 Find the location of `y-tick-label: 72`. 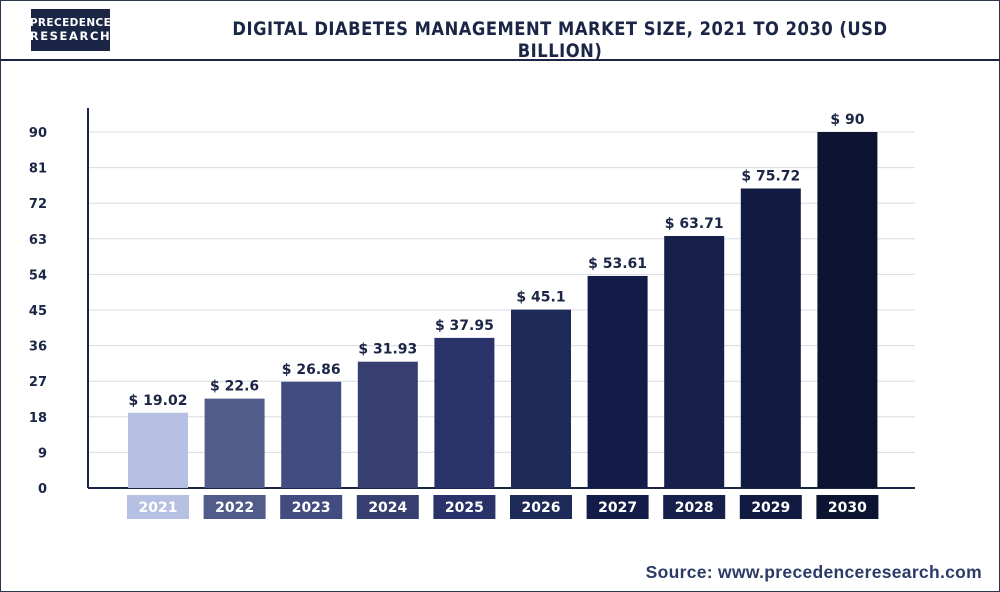

y-tick-label: 72 is located at coordinates (38, 204).